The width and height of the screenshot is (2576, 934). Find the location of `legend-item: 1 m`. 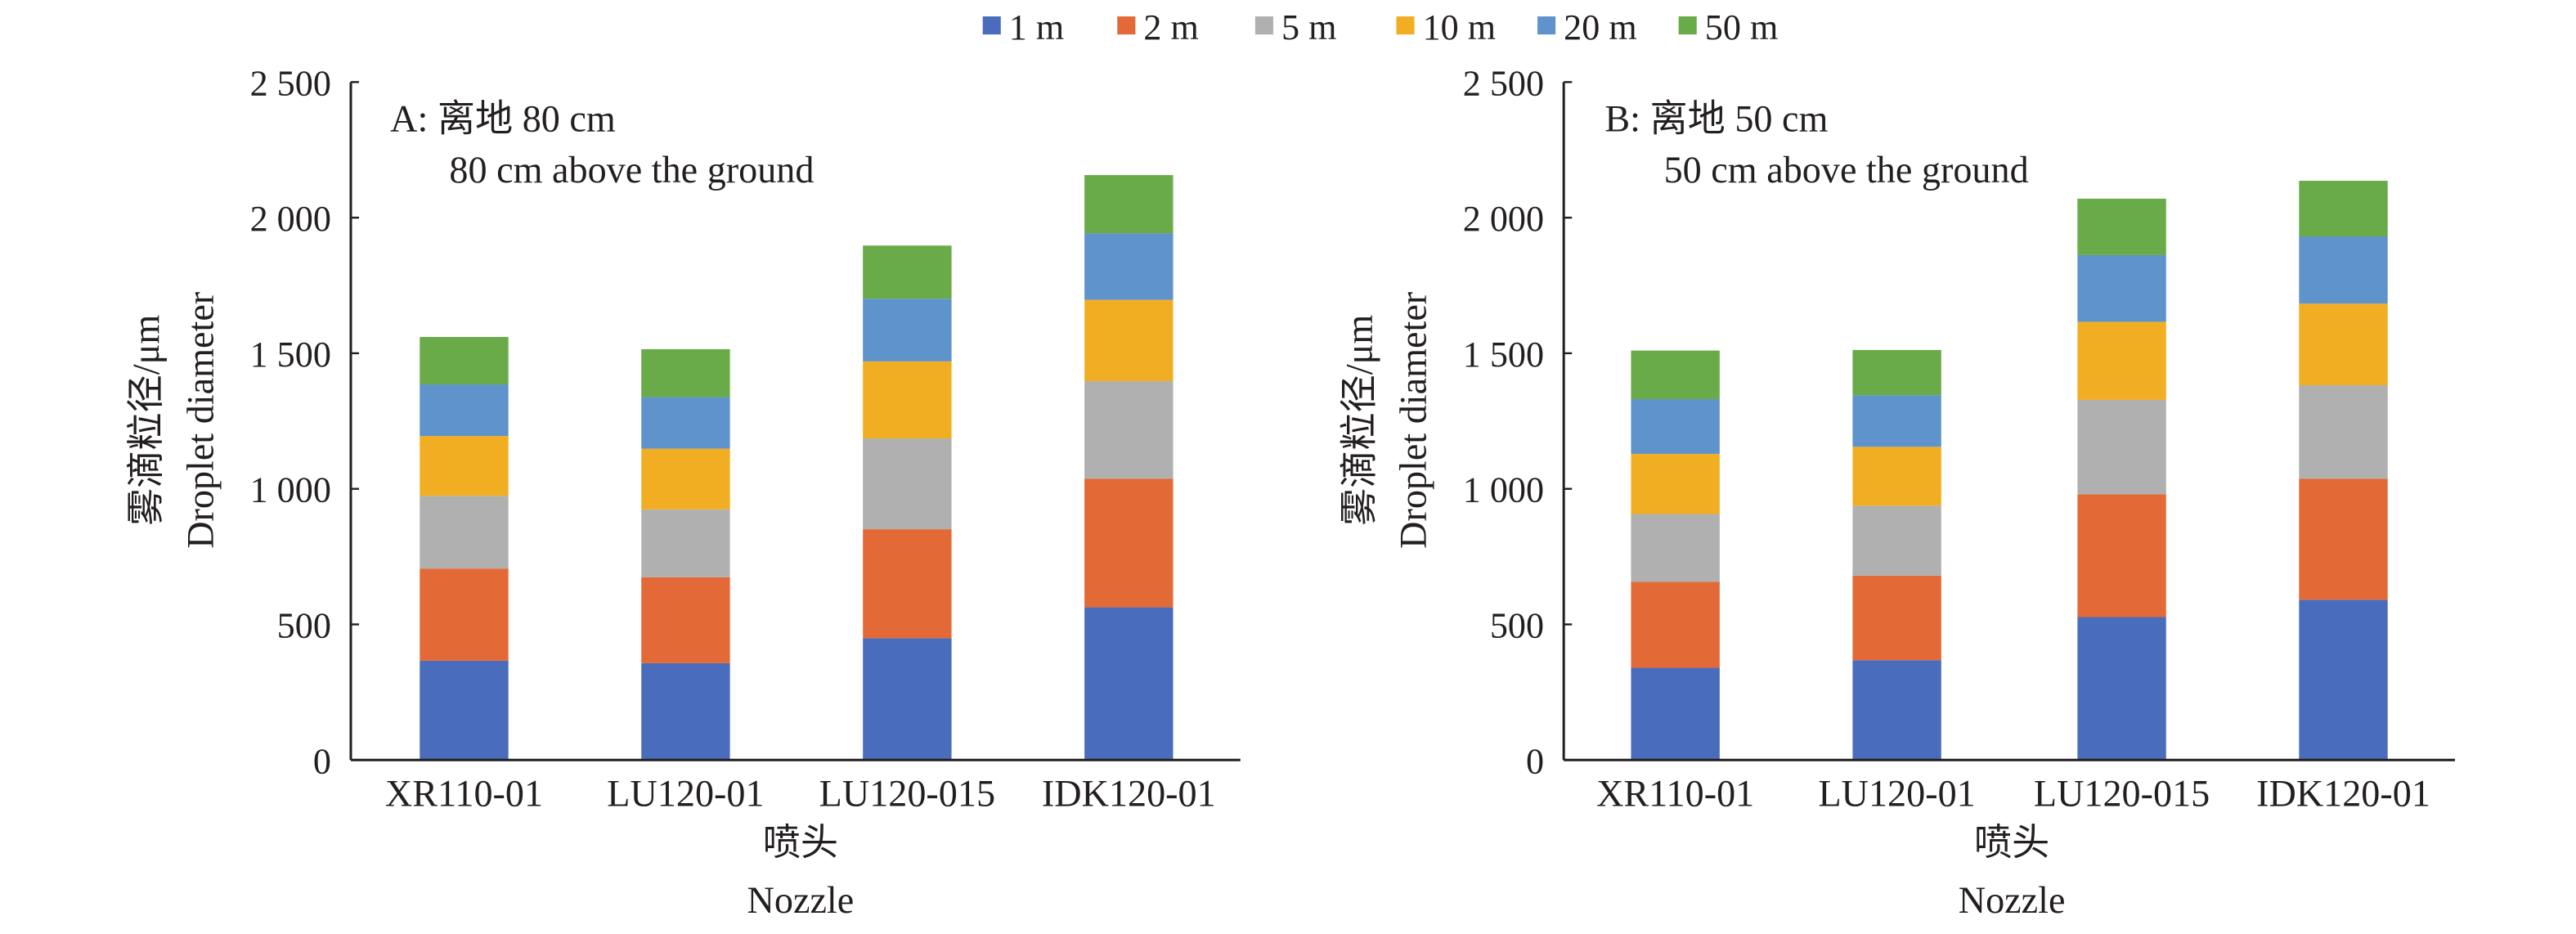

legend-item: 1 m is located at coordinates (1023, 27).